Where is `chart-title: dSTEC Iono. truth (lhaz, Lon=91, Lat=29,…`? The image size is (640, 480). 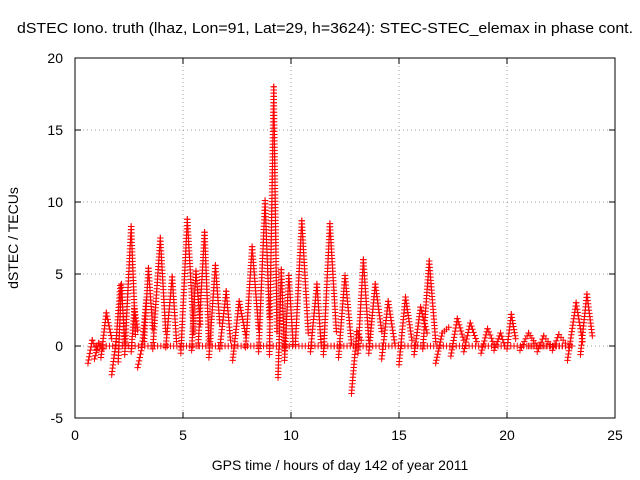
chart-title: dSTEC Iono. truth (lhaz, Lon=91, Lat=29,… is located at coordinates (325, 28).